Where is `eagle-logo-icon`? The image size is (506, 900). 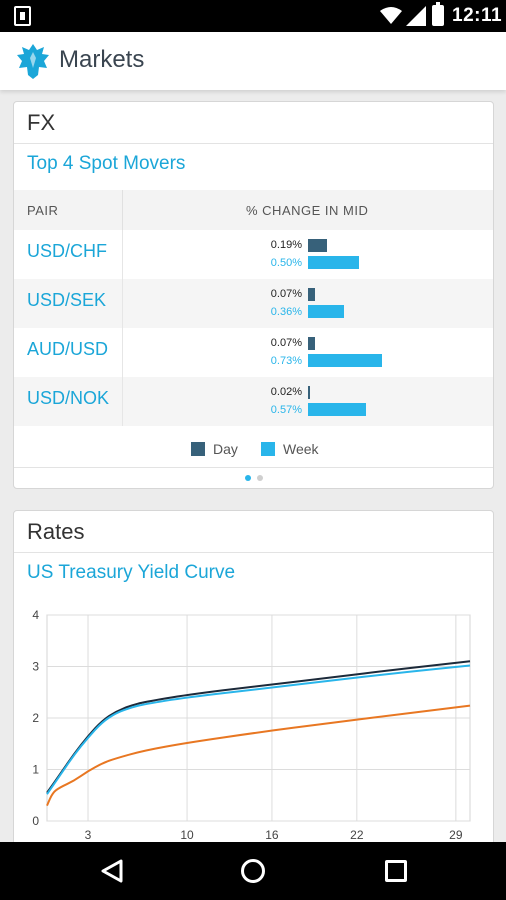
eagle-logo-icon is located at coordinates (33, 61).